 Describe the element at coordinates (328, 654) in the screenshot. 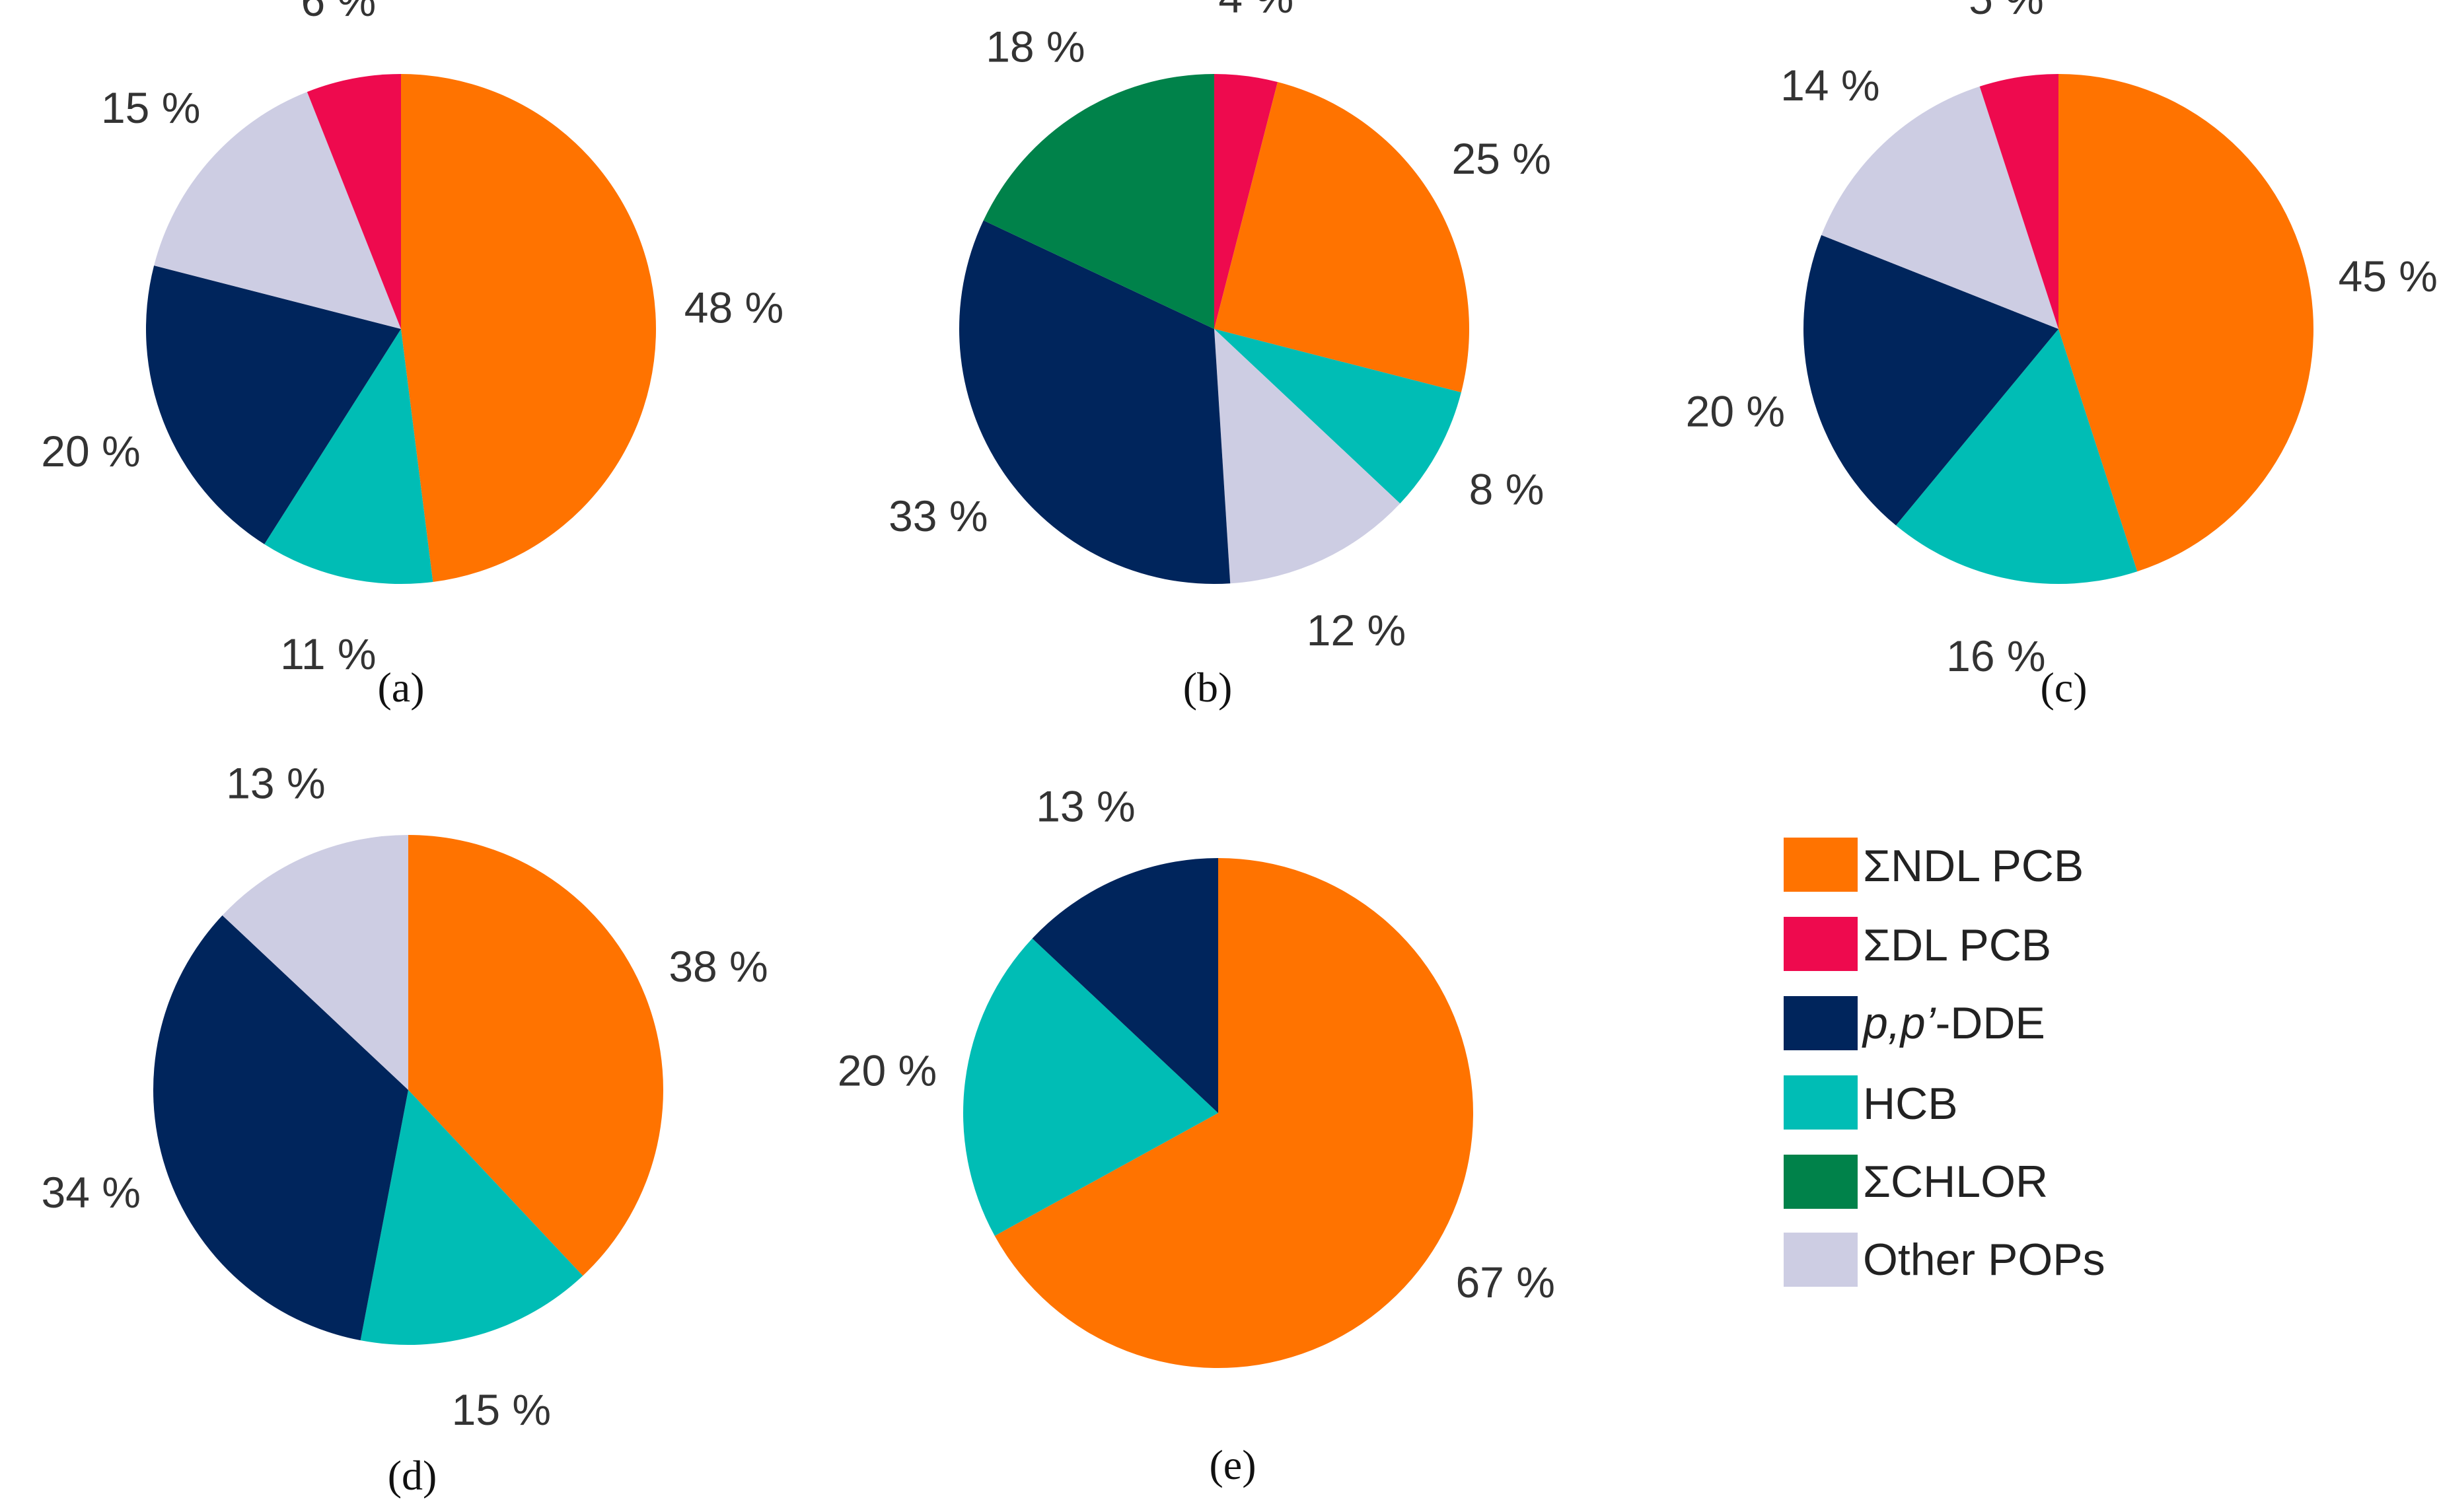

I see `pie-label-a-hcb: 11 %` at that location.